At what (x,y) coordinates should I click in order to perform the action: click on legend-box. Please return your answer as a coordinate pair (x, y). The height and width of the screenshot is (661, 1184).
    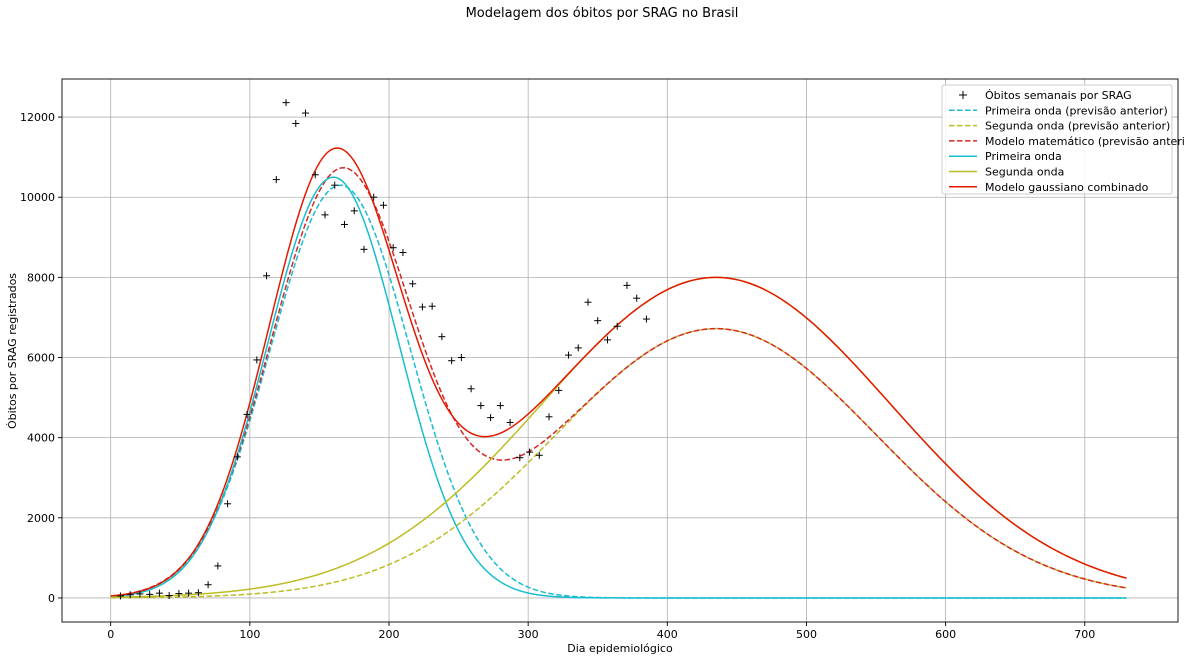
    Looking at the image, I should click on (1057, 139).